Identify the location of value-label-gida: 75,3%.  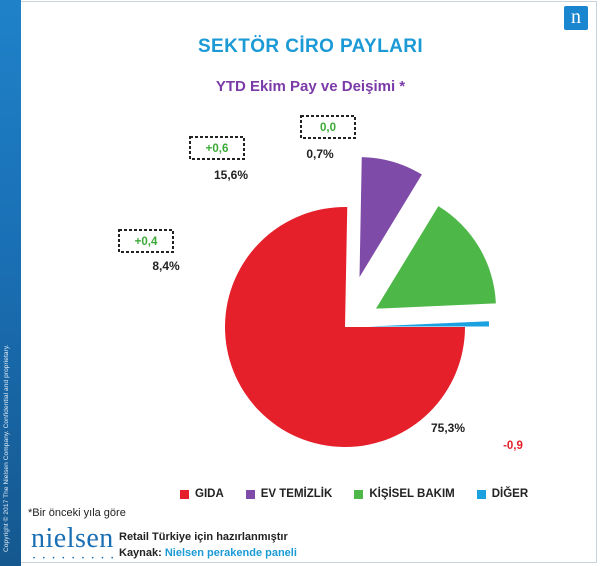
(448, 428).